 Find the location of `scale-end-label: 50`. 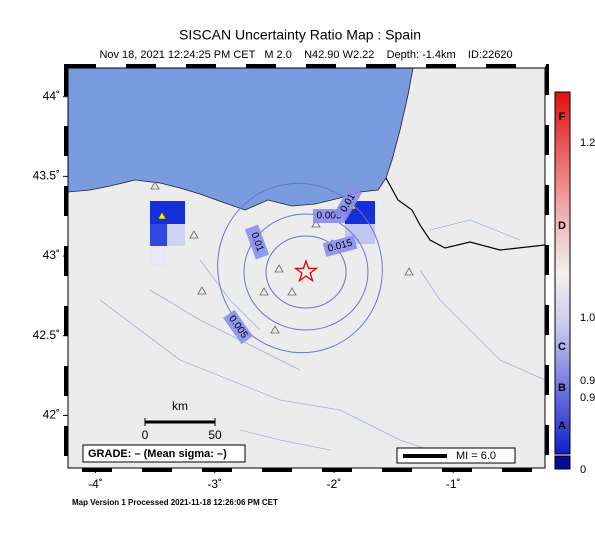

scale-end-label: 50 is located at coordinates (215, 435).